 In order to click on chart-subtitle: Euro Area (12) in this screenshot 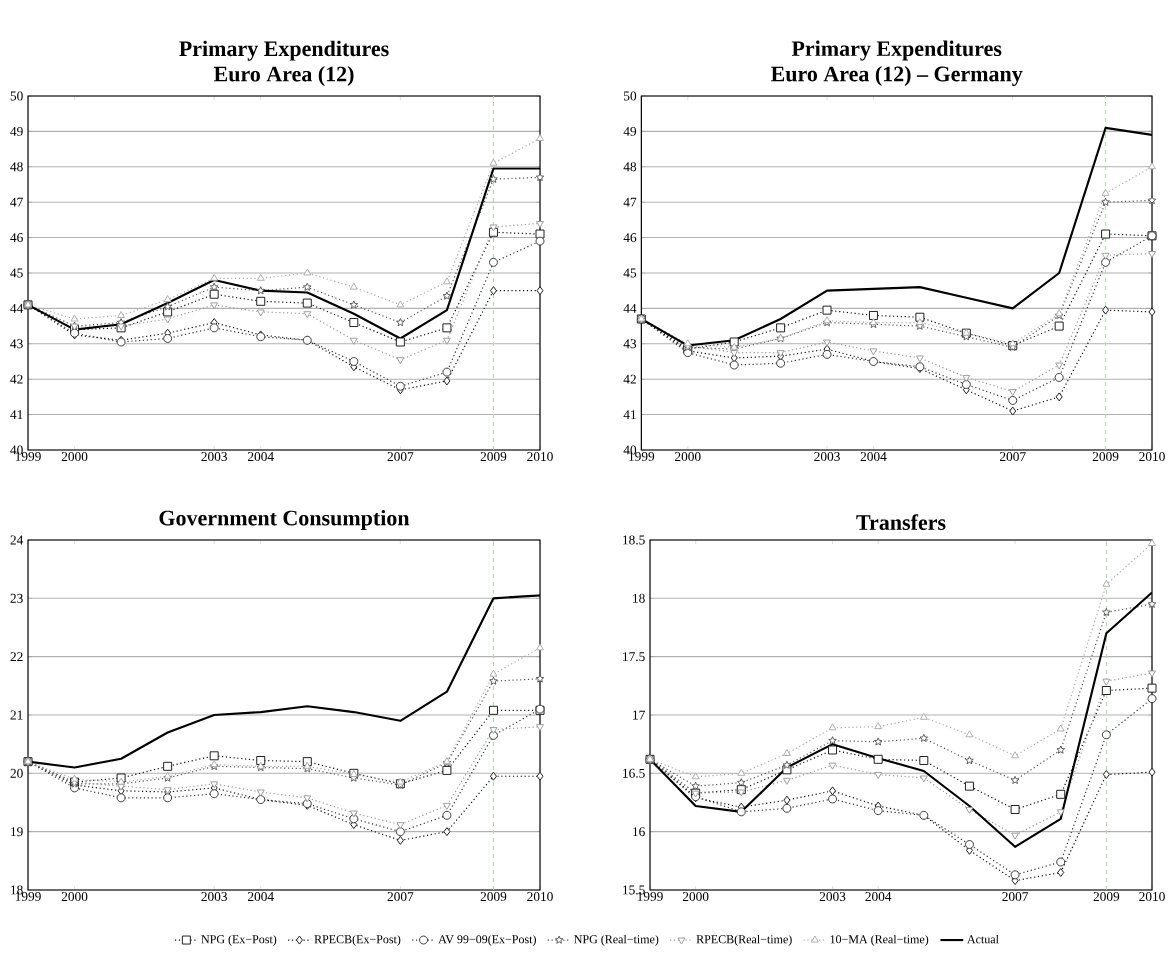, I will do `click(283, 75)`.